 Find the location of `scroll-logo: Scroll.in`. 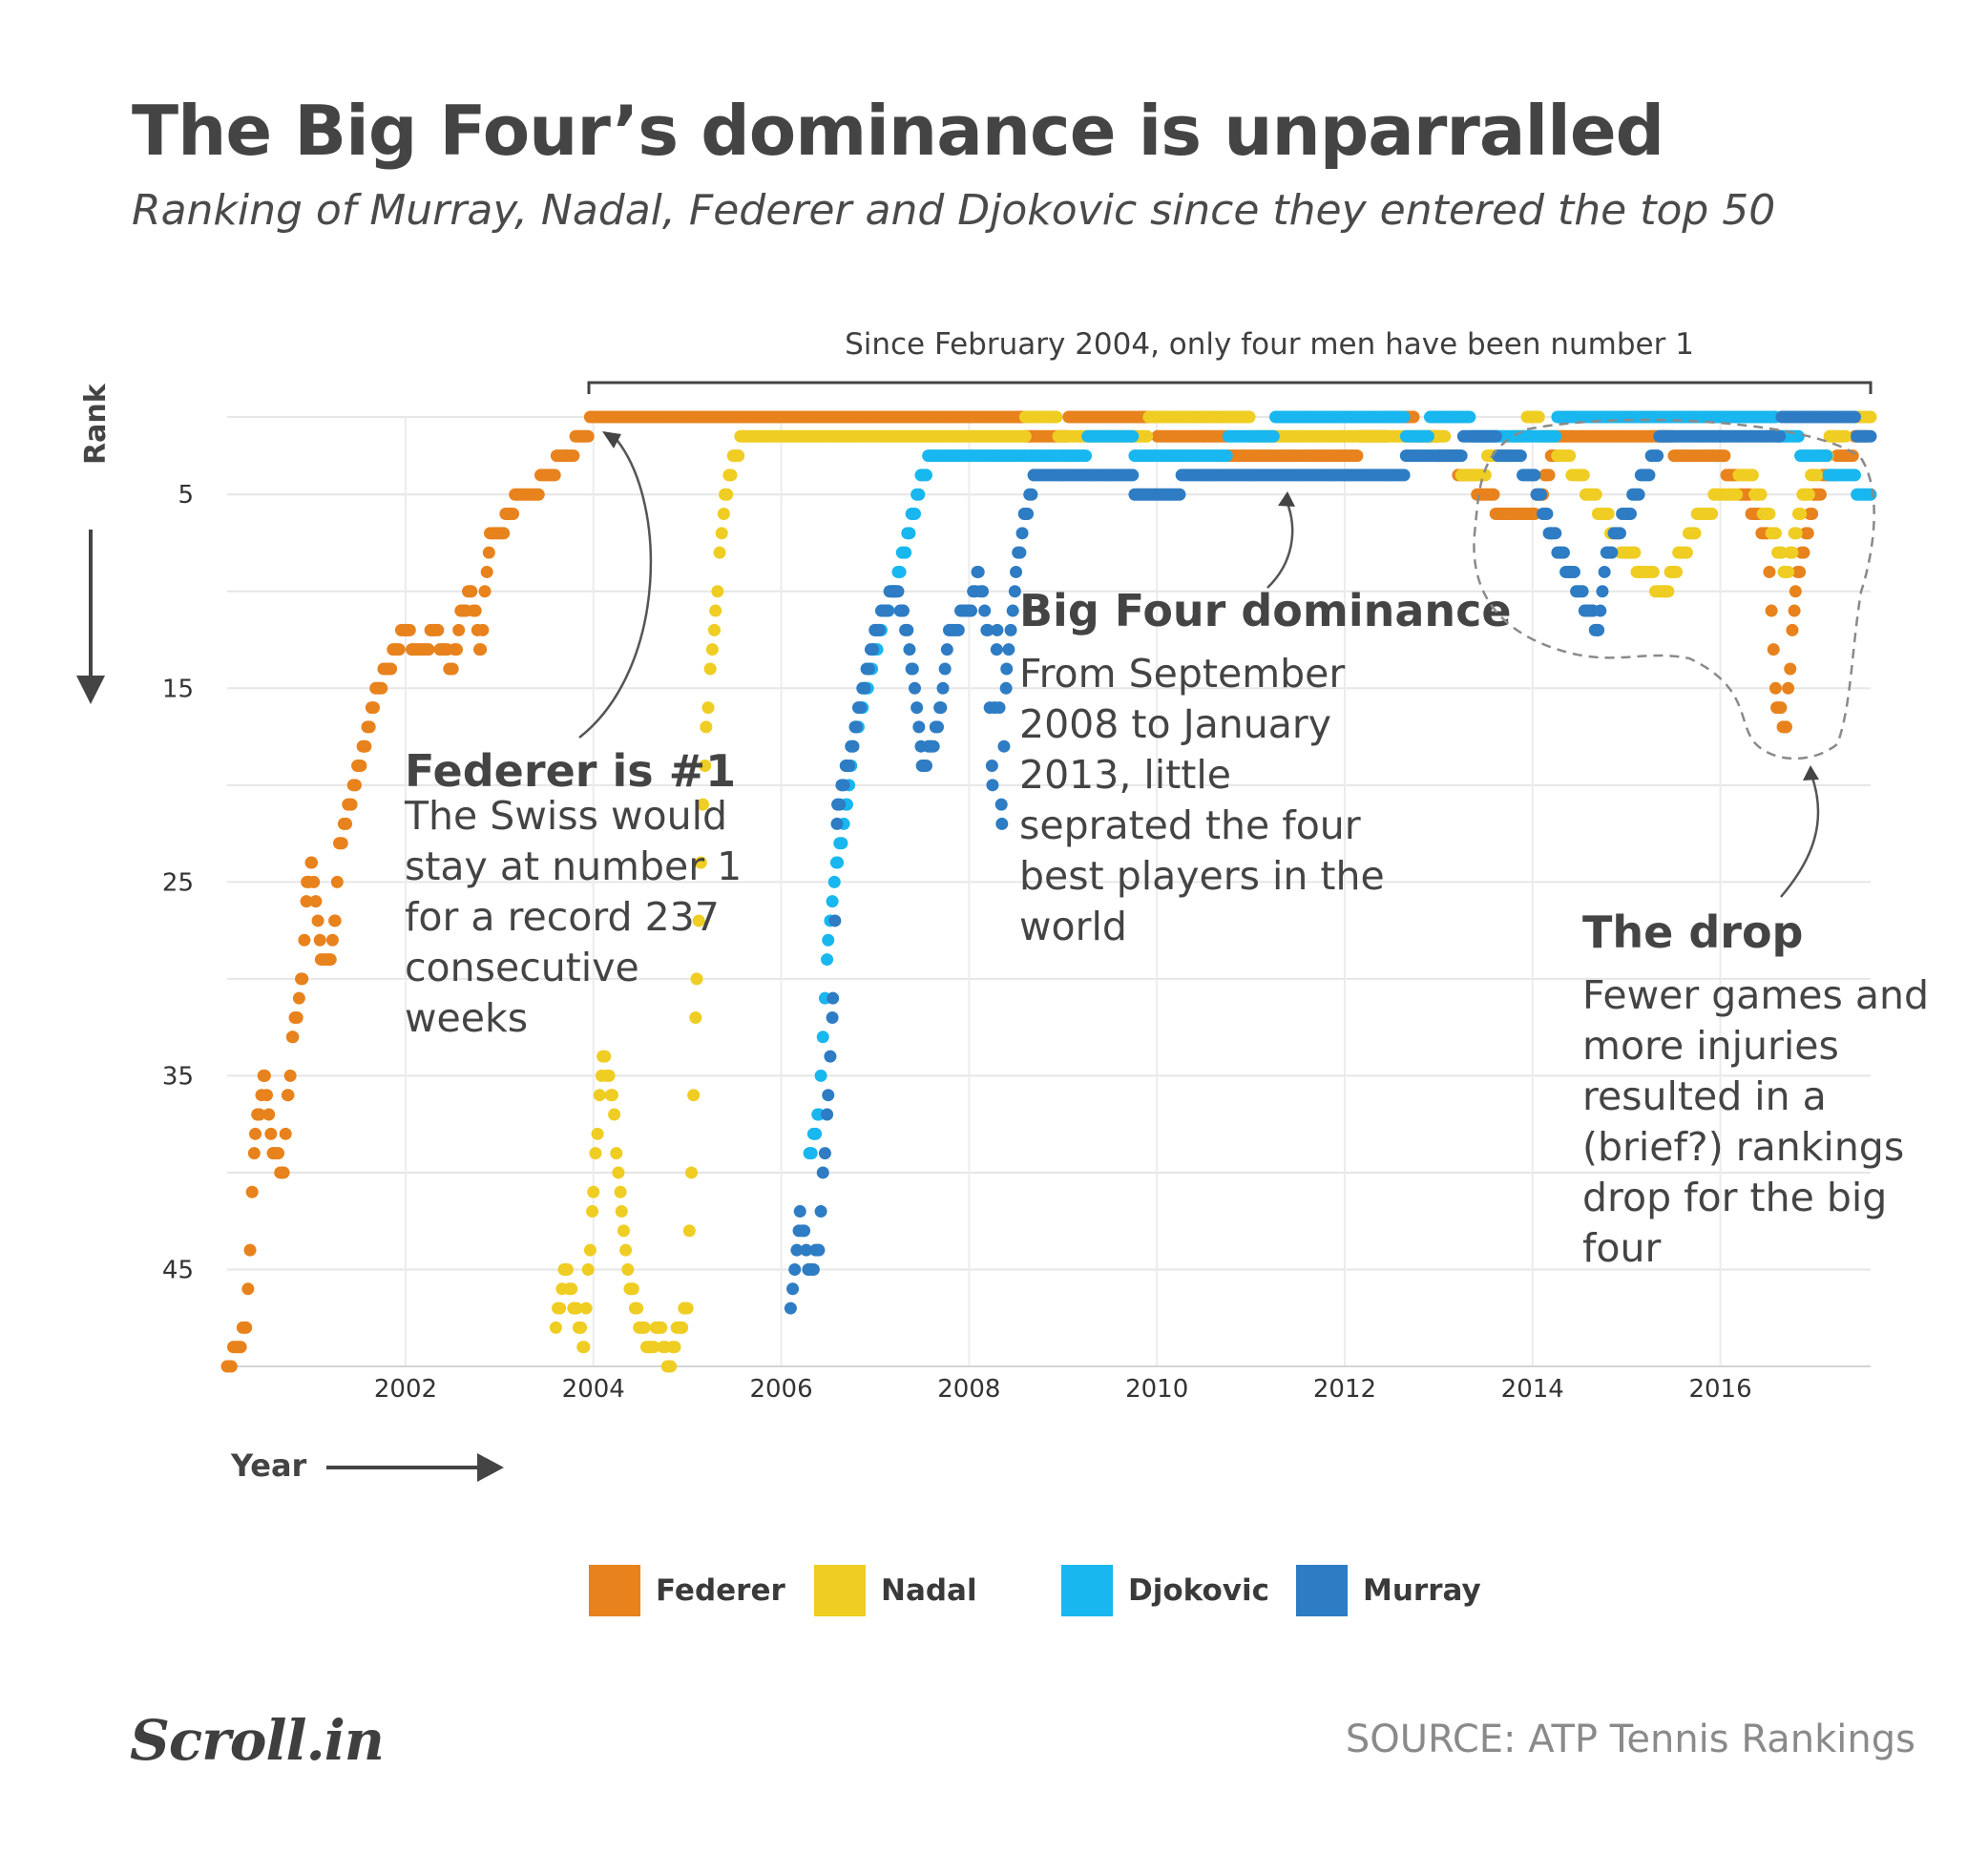

scroll-logo: Scroll.in is located at coordinates (257, 1740).